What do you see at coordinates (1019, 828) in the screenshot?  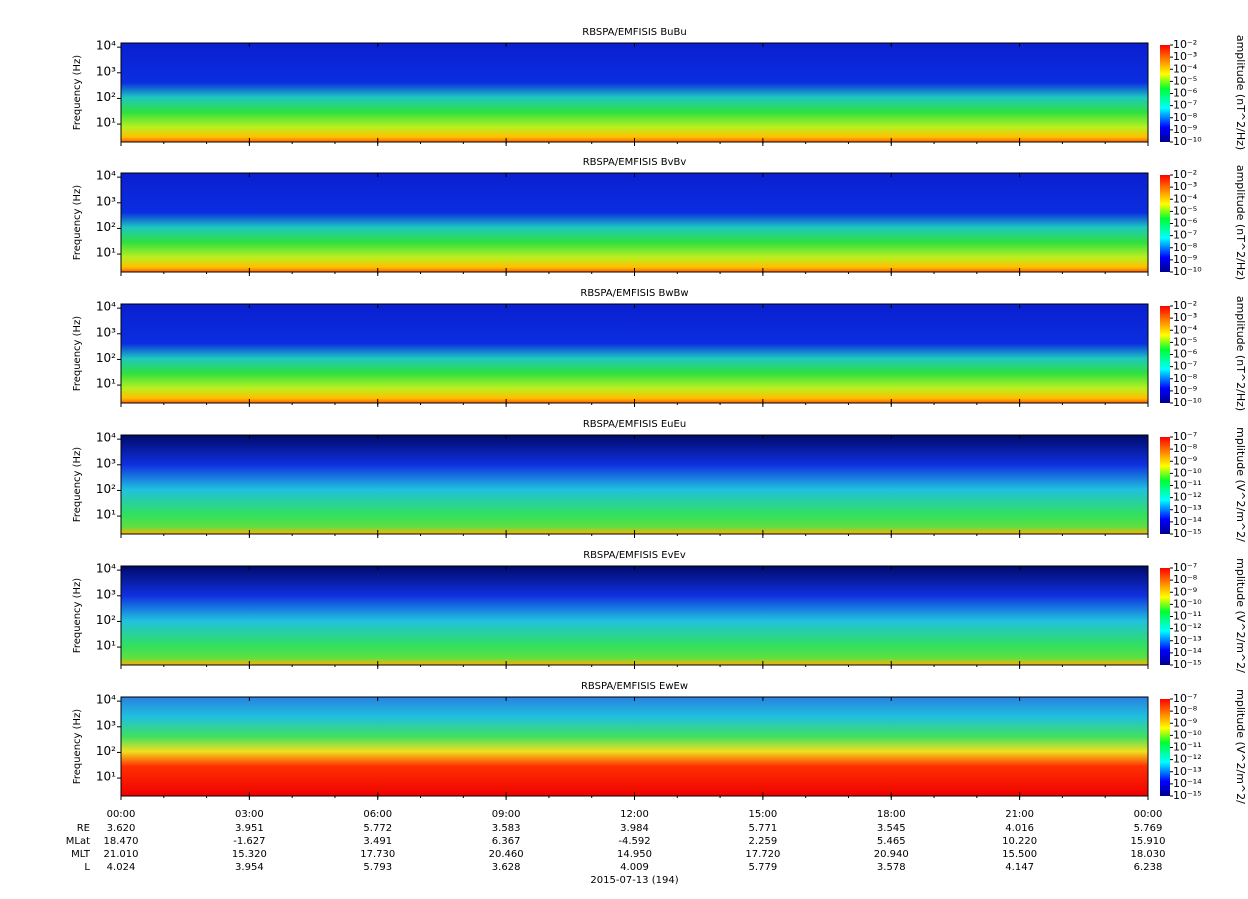 I see `ephemeris-value: 4.016` at bounding box center [1019, 828].